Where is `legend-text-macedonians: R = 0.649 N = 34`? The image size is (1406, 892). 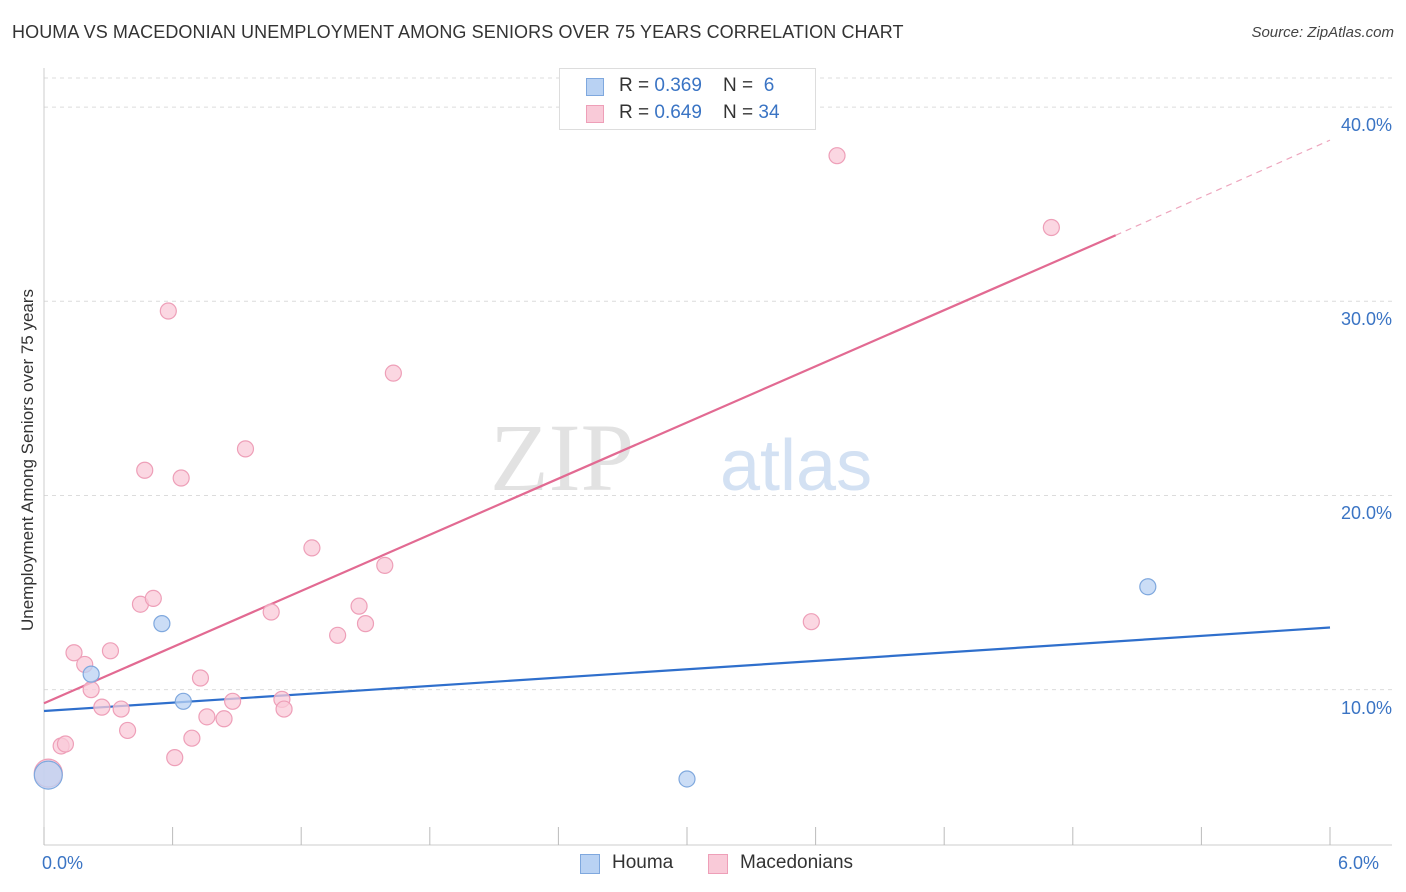
legend-text-macedonians: R = 0.649 N = 34 is located at coordinates (699, 113).